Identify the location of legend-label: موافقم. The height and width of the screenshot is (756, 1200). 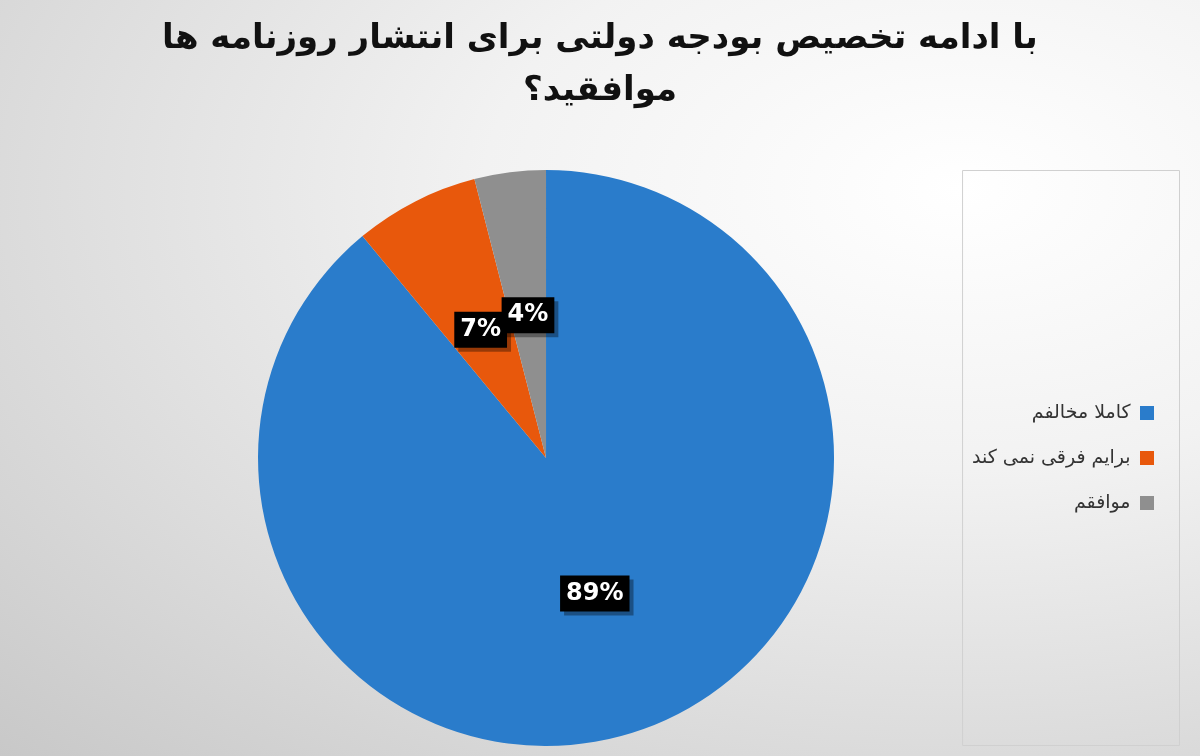
(1102, 501).